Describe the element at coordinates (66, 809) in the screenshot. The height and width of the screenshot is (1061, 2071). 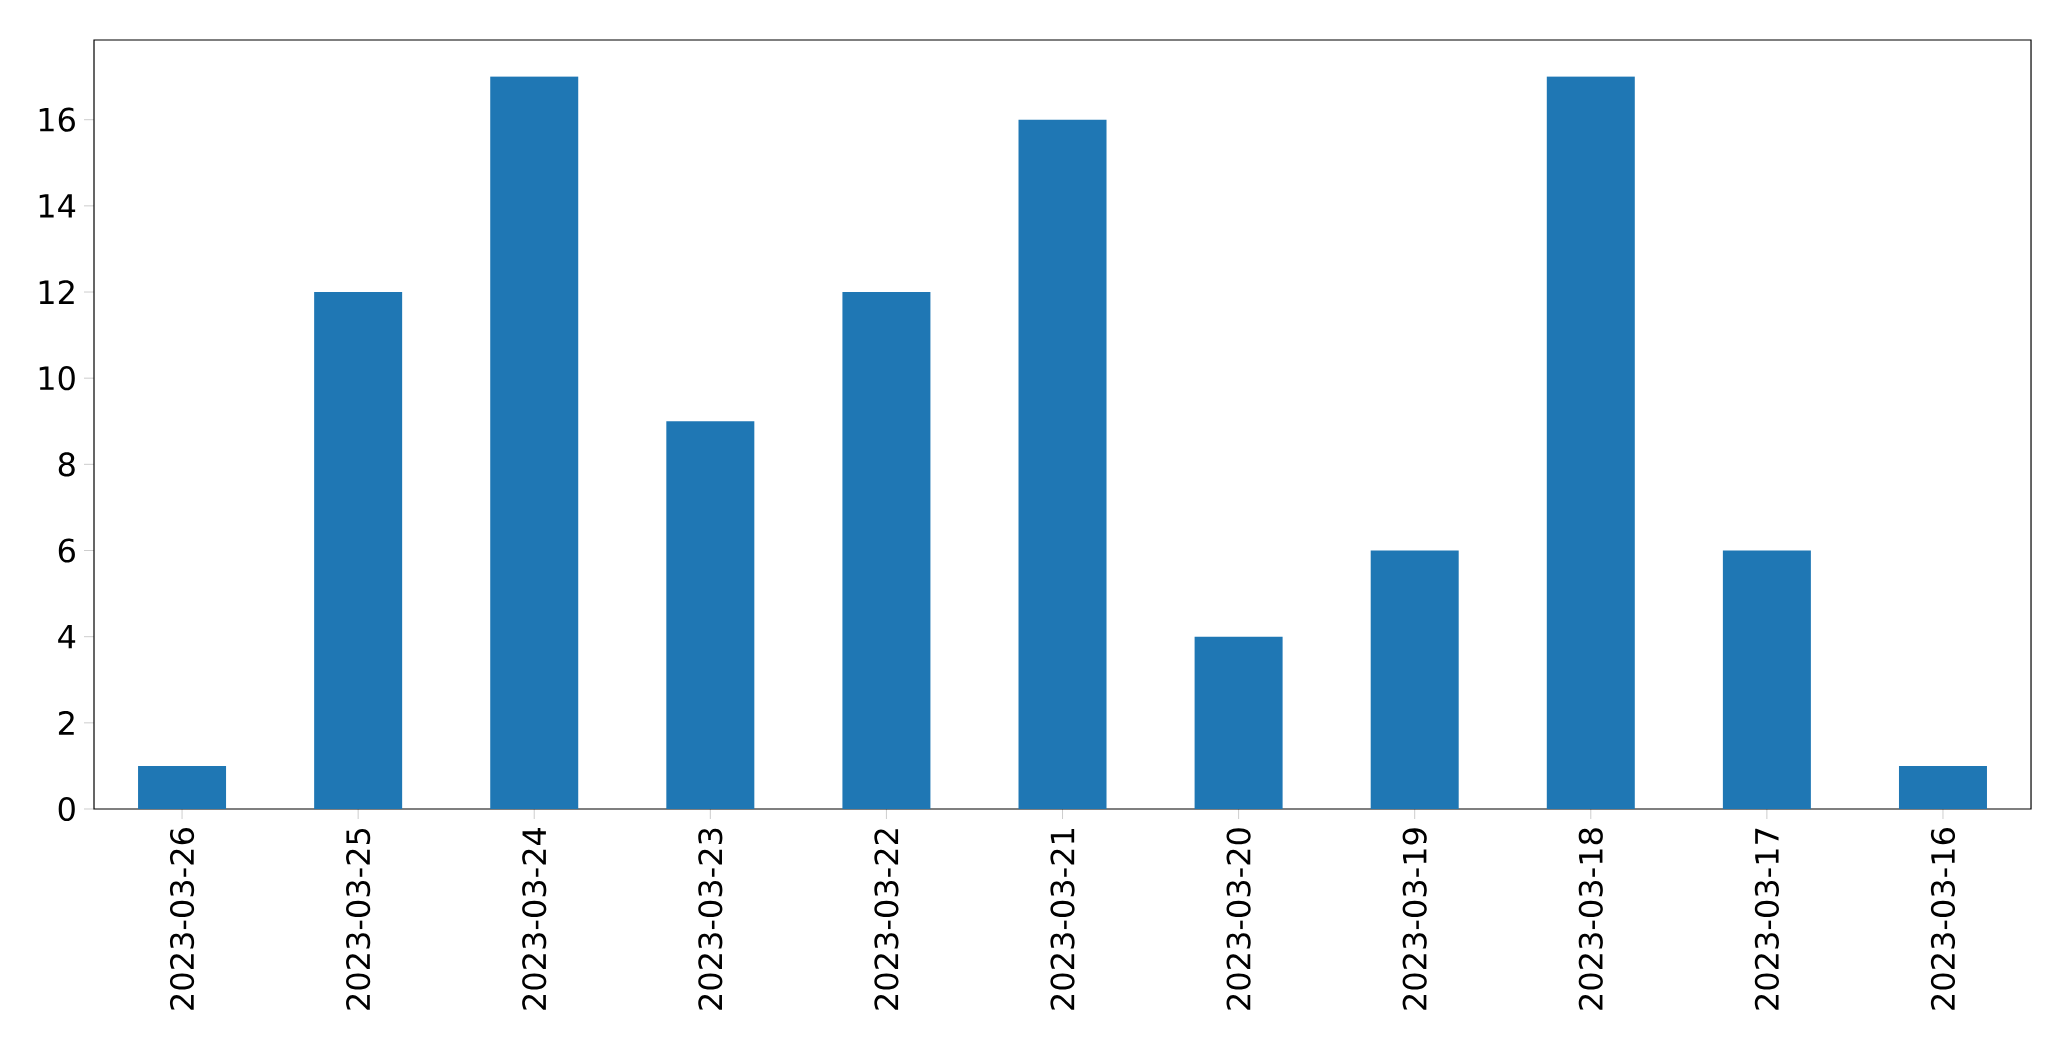
I see `y-tick-label: 0` at that location.